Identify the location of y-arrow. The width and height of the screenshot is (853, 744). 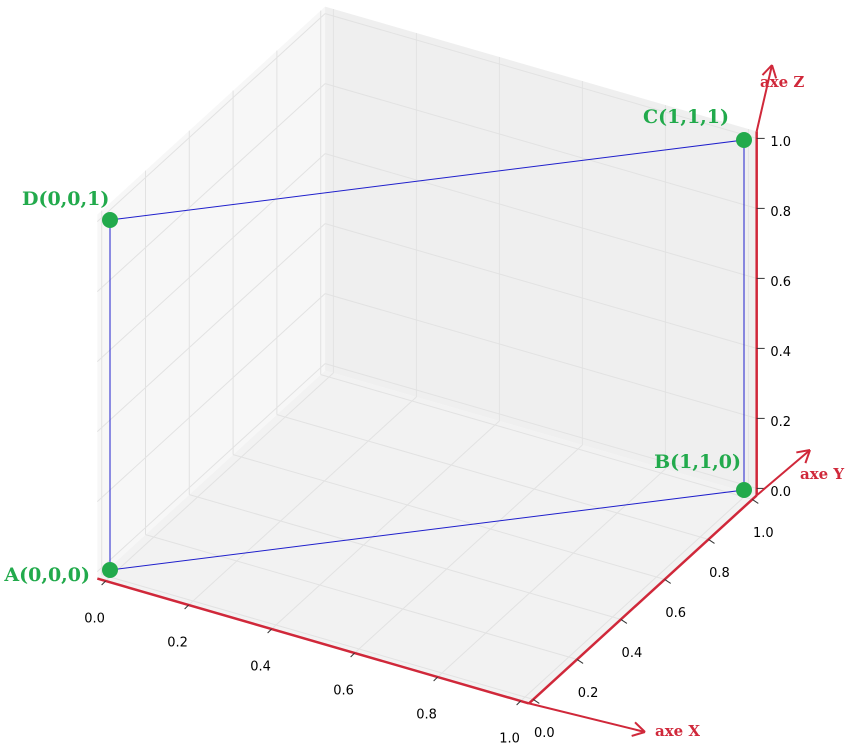
(783, 473).